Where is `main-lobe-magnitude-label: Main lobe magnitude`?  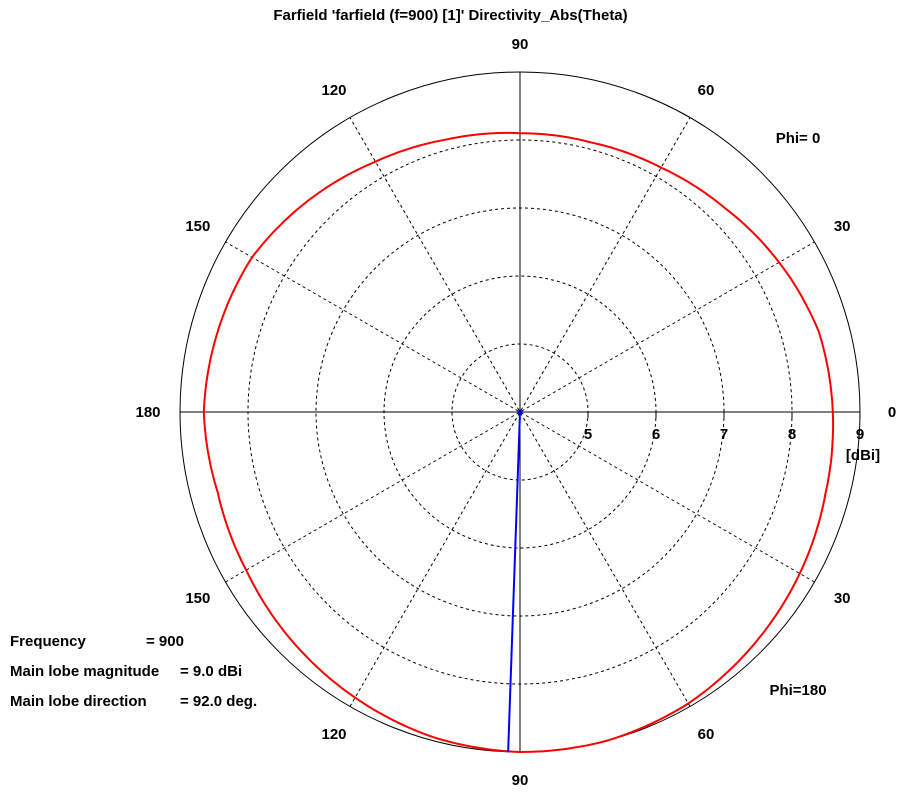
main-lobe-magnitude-label: Main lobe magnitude is located at coordinates (85, 671).